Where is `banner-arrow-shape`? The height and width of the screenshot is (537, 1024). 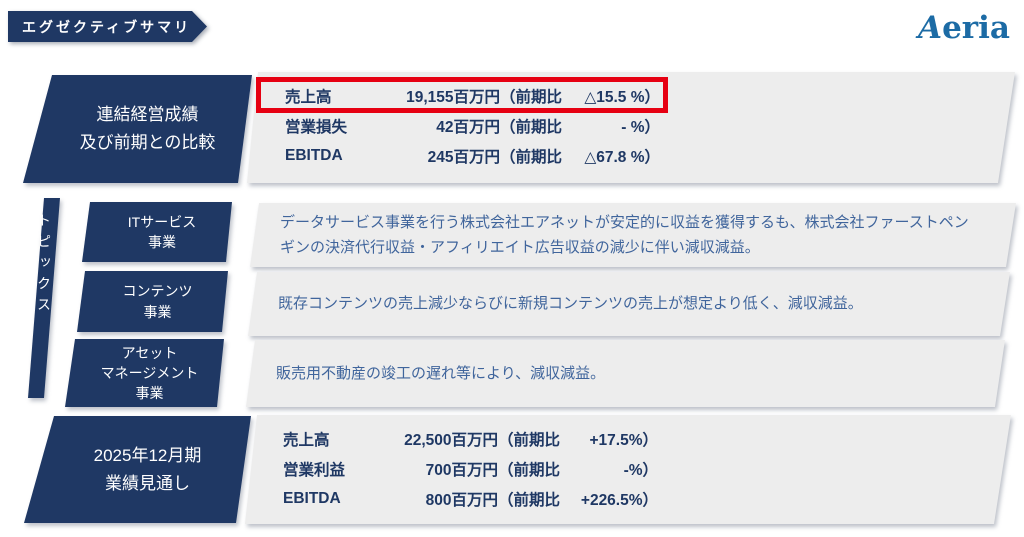
banner-arrow-shape is located at coordinates (107, 26).